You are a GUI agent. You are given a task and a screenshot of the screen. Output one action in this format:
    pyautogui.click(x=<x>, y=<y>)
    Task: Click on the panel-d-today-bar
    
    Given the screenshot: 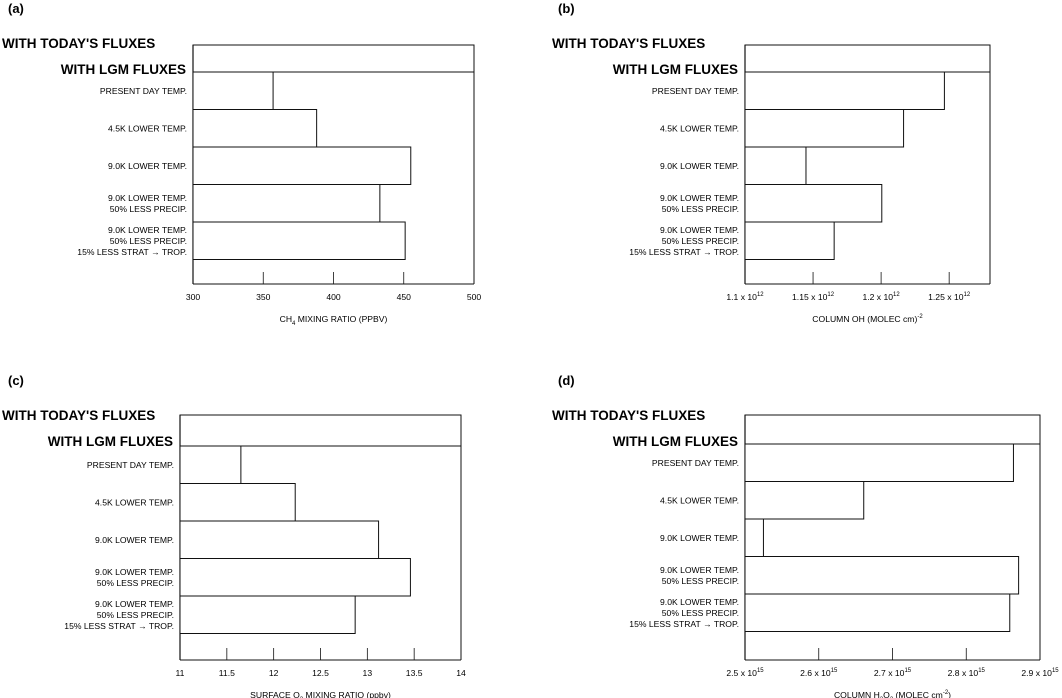 What is the action you would take?
    pyautogui.click(x=892, y=429)
    